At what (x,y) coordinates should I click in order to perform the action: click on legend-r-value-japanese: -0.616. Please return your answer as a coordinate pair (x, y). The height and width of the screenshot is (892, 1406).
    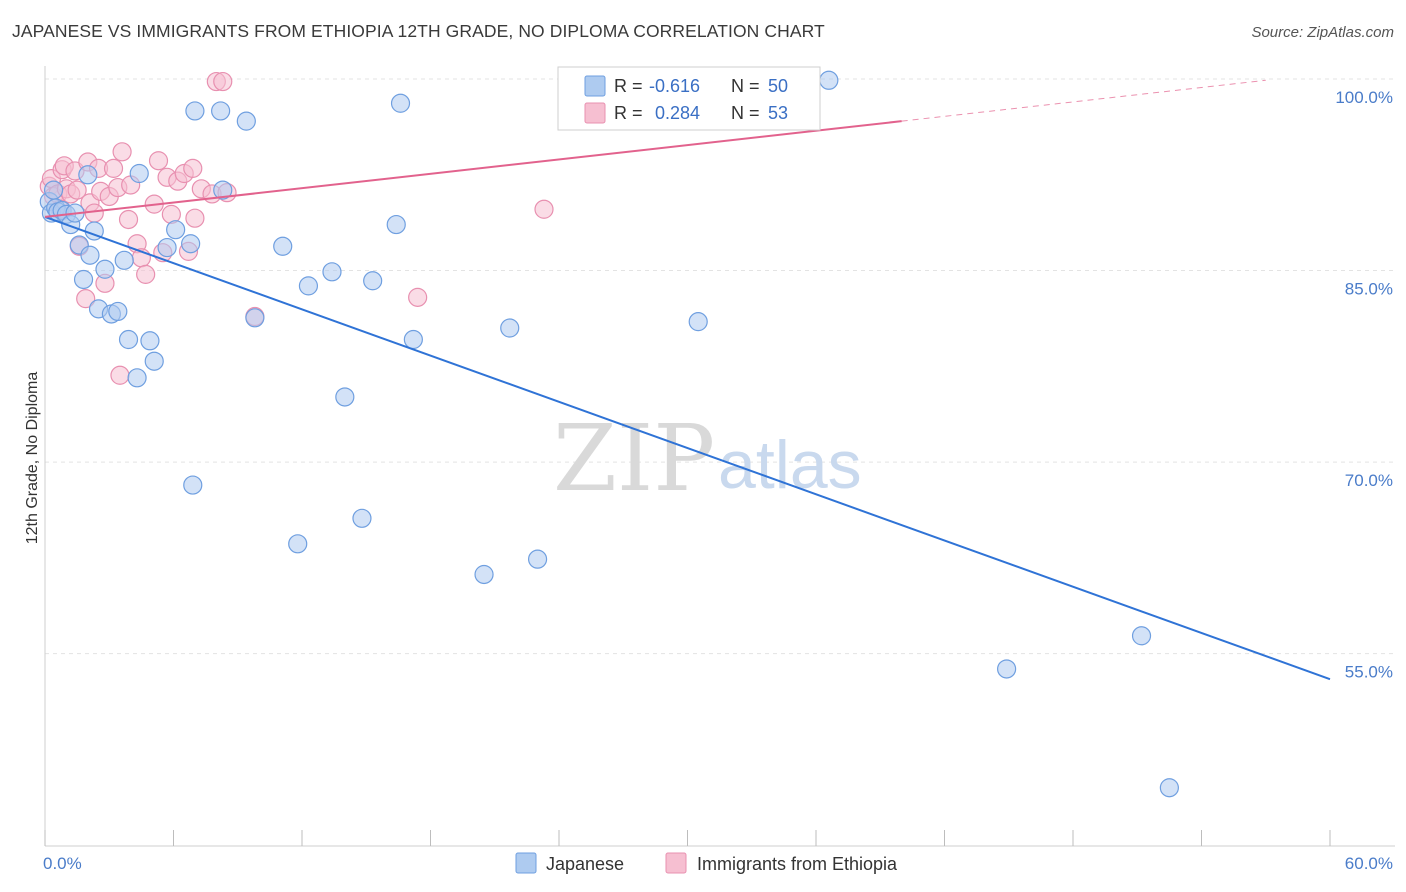
    Looking at the image, I should click on (674, 86).